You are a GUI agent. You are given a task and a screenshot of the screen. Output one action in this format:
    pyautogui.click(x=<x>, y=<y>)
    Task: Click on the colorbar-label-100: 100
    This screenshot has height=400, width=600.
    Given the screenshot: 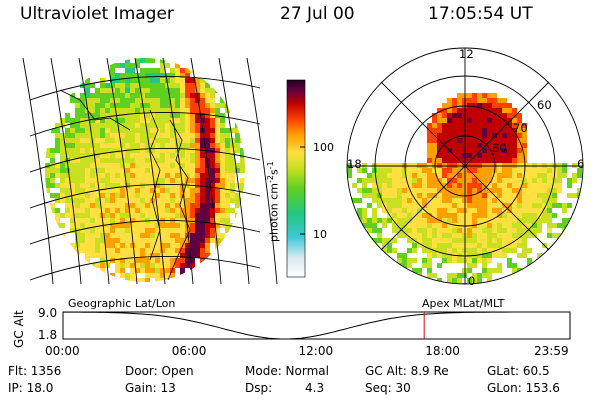 What is the action you would take?
    pyautogui.click(x=323, y=147)
    